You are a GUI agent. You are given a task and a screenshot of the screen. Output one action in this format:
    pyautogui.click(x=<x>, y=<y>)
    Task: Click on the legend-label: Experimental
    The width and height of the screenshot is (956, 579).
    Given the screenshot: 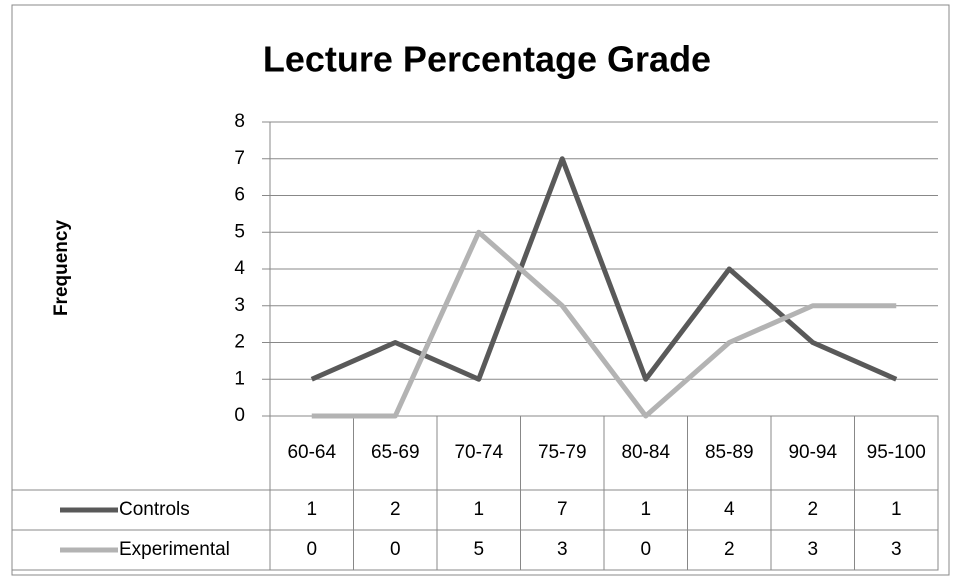 What is the action you would take?
    pyautogui.click(x=174, y=549)
    